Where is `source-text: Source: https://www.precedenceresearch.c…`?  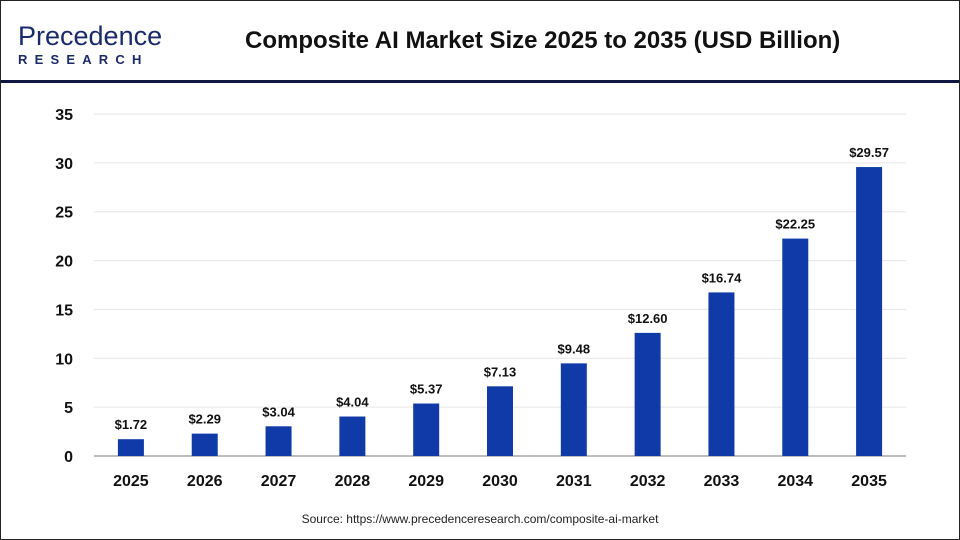 source-text: Source: https://www.precedenceresearch.c… is located at coordinates (480, 519).